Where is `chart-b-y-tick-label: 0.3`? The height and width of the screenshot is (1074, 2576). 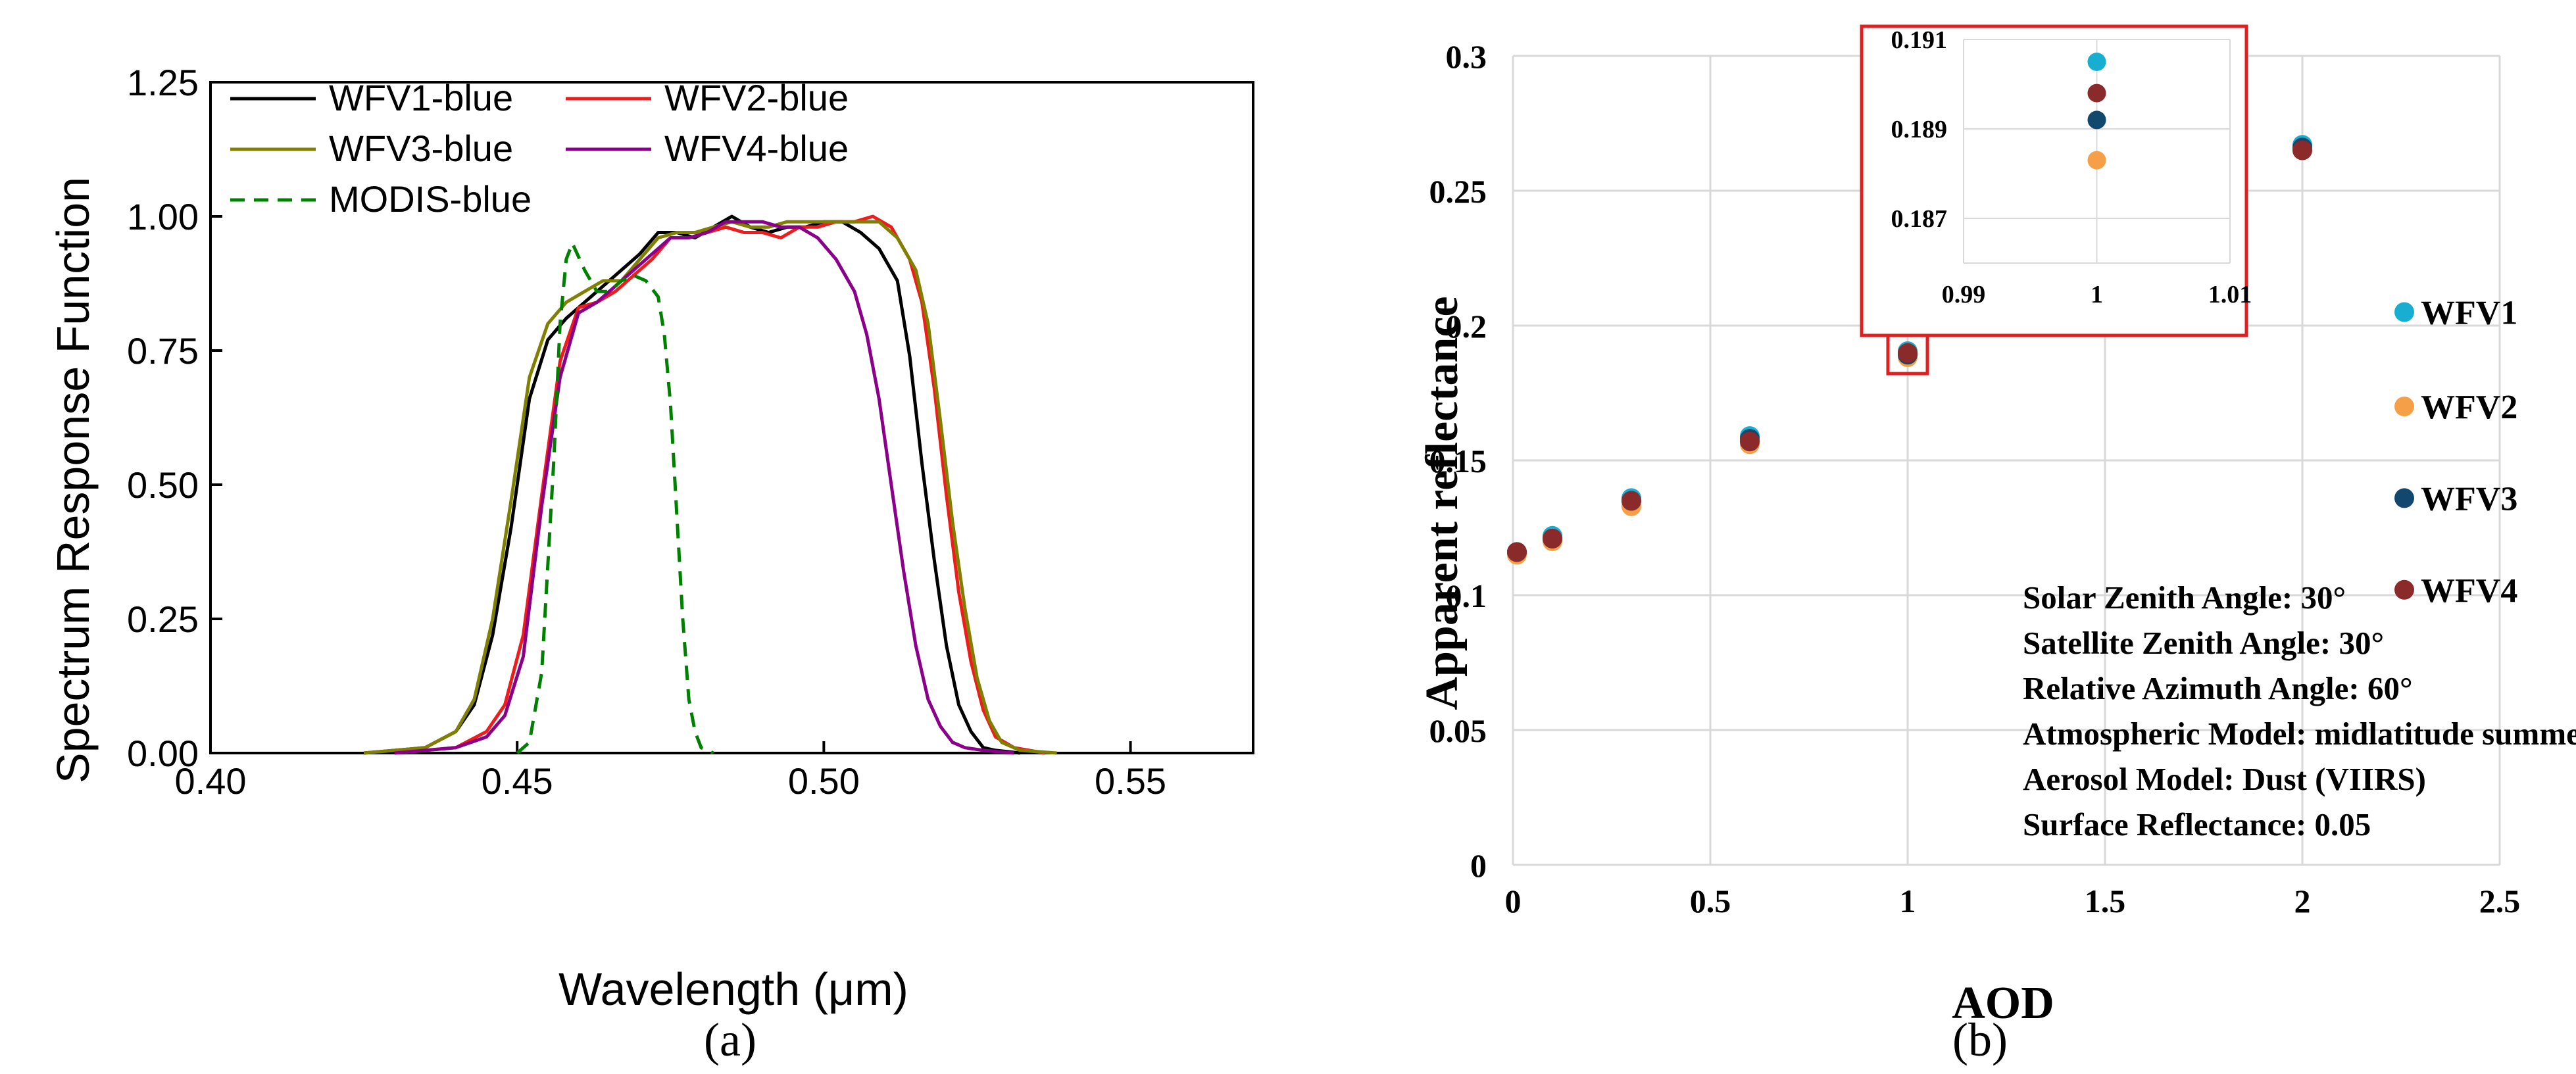 chart-b-y-tick-label: 0.3 is located at coordinates (1466, 56).